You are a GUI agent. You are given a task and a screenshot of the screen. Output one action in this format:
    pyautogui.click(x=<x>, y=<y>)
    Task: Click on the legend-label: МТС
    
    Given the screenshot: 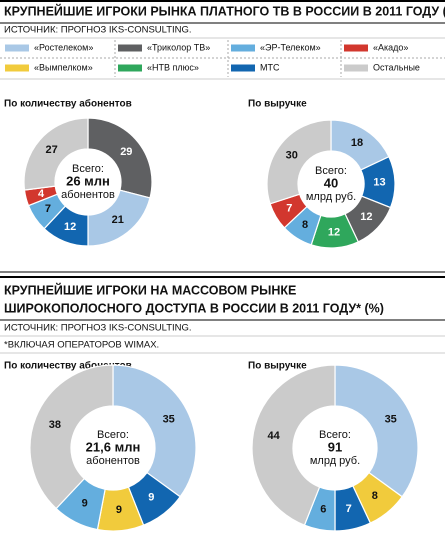 What is the action you would take?
    pyautogui.click(x=270, y=67)
    